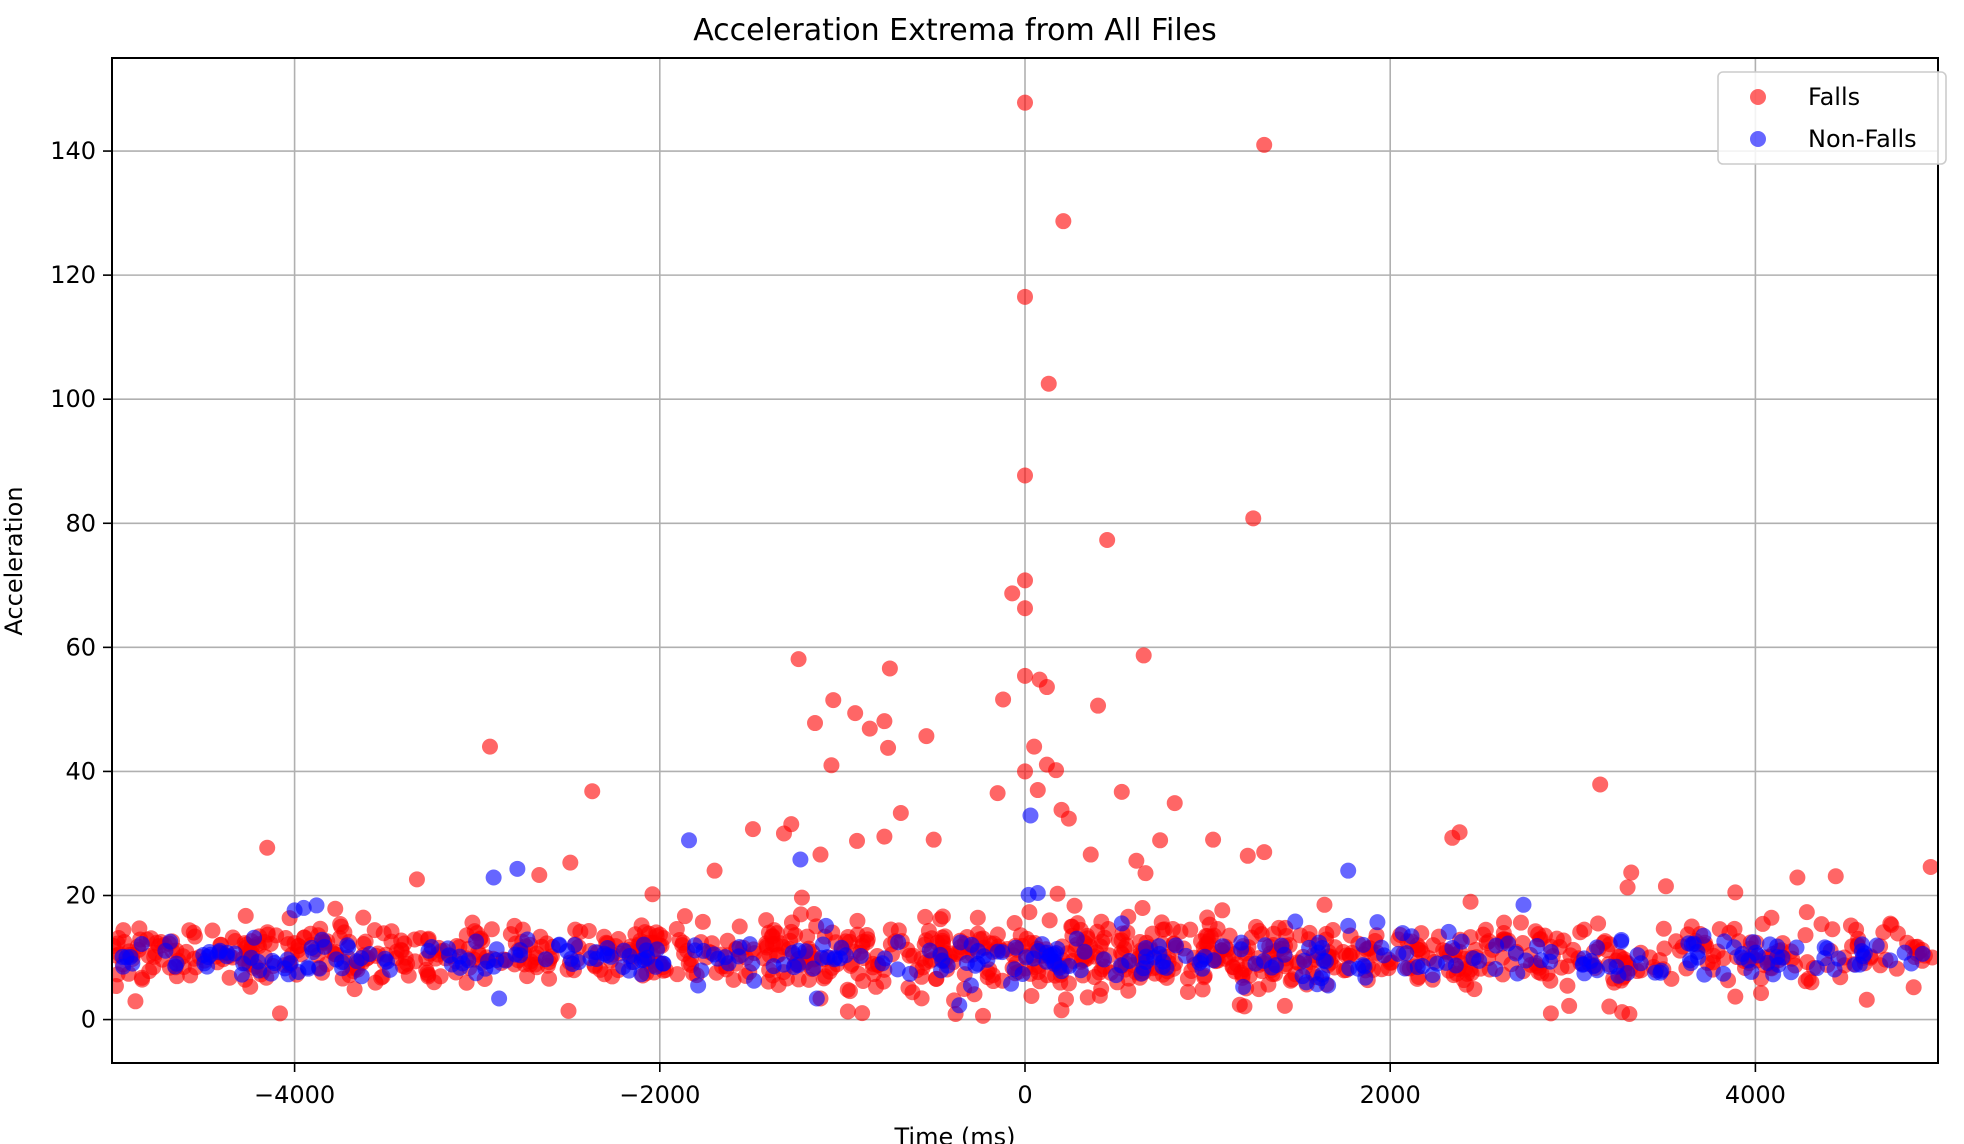 The height and width of the screenshot is (1144, 1964). What do you see at coordinates (955, 1133) in the screenshot?
I see `x-axis-title: Time (ms)` at bounding box center [955, 1133].